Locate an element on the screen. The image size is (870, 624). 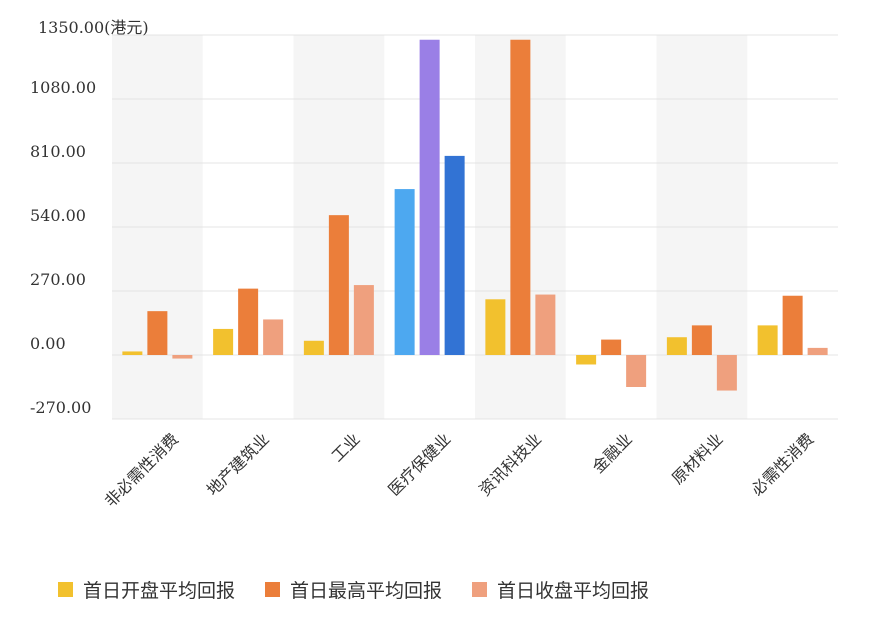
x-category-label: 工业 is located at coordinates (346, 447).